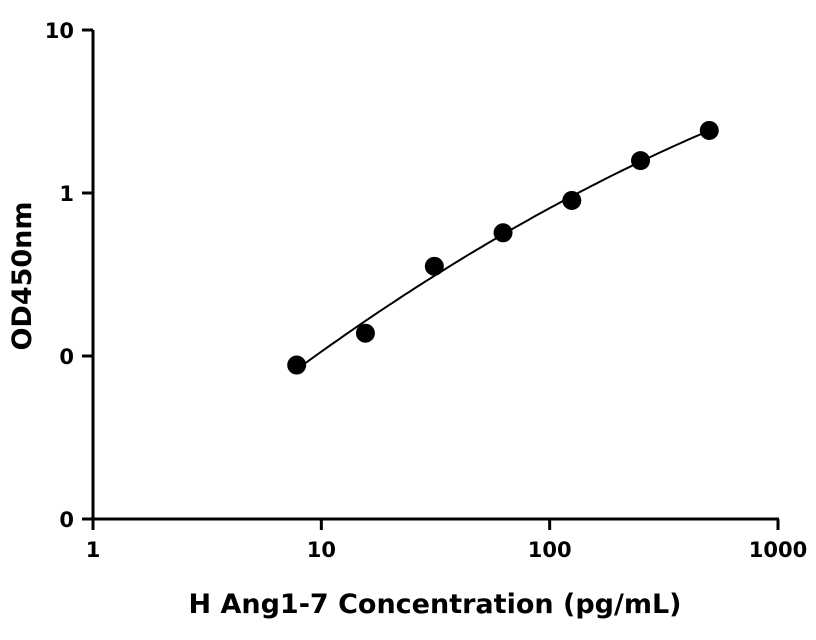 The height and width of the screenshot is (640, 816). I want to click on x-axis-title: H Ang1-7 Concentration (pg/mL), so click(434, 604).